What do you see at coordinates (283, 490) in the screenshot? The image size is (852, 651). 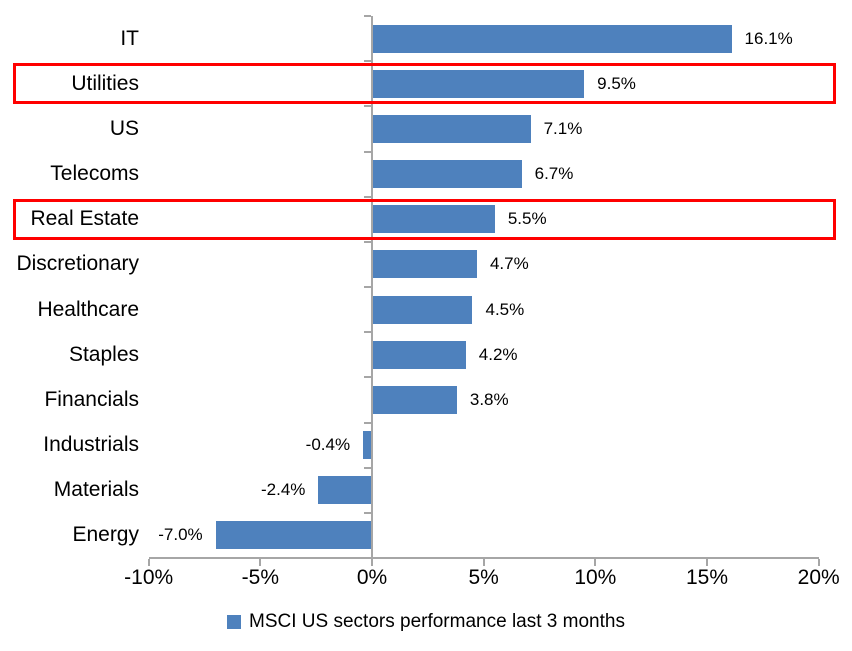 I see `value-label: -2.4%` at bounding box center [283, 490].